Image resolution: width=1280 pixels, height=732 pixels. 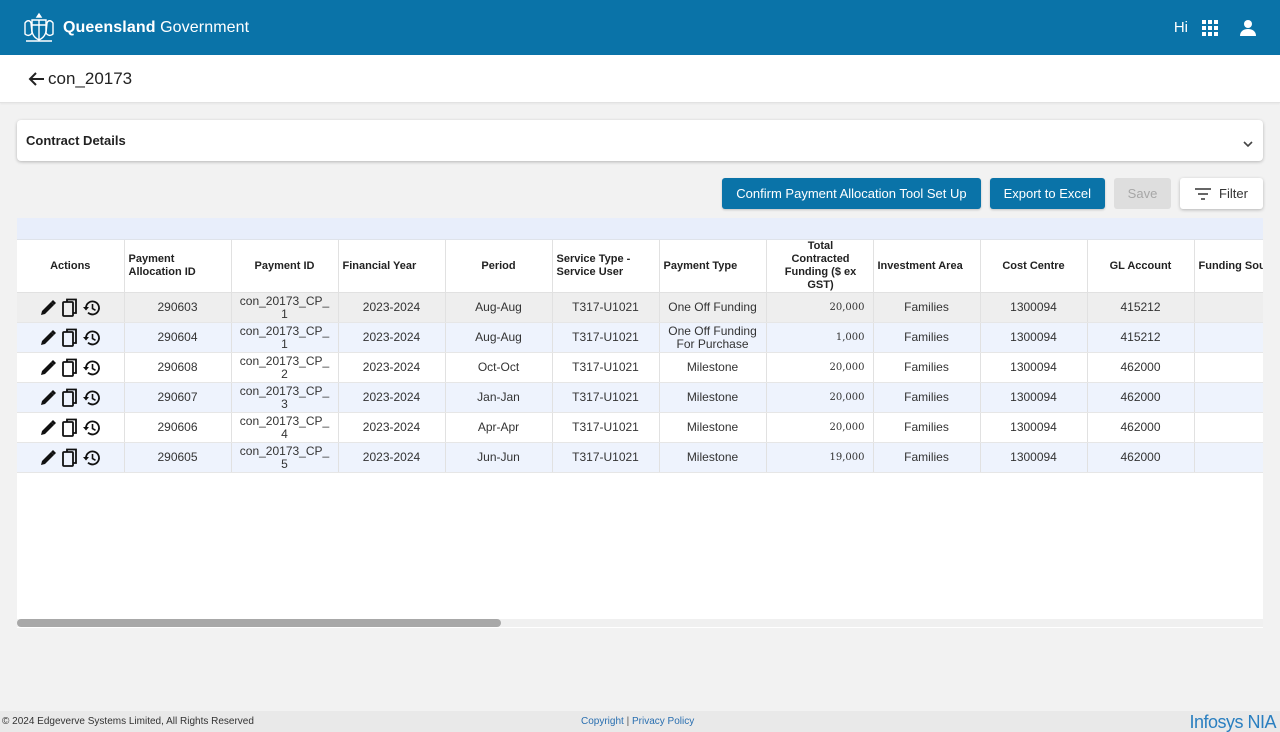 What do you see at coordinates (1248, 143) in the screenshot?
I see `chevron-down-icon` at bounding box center [1248, 143].